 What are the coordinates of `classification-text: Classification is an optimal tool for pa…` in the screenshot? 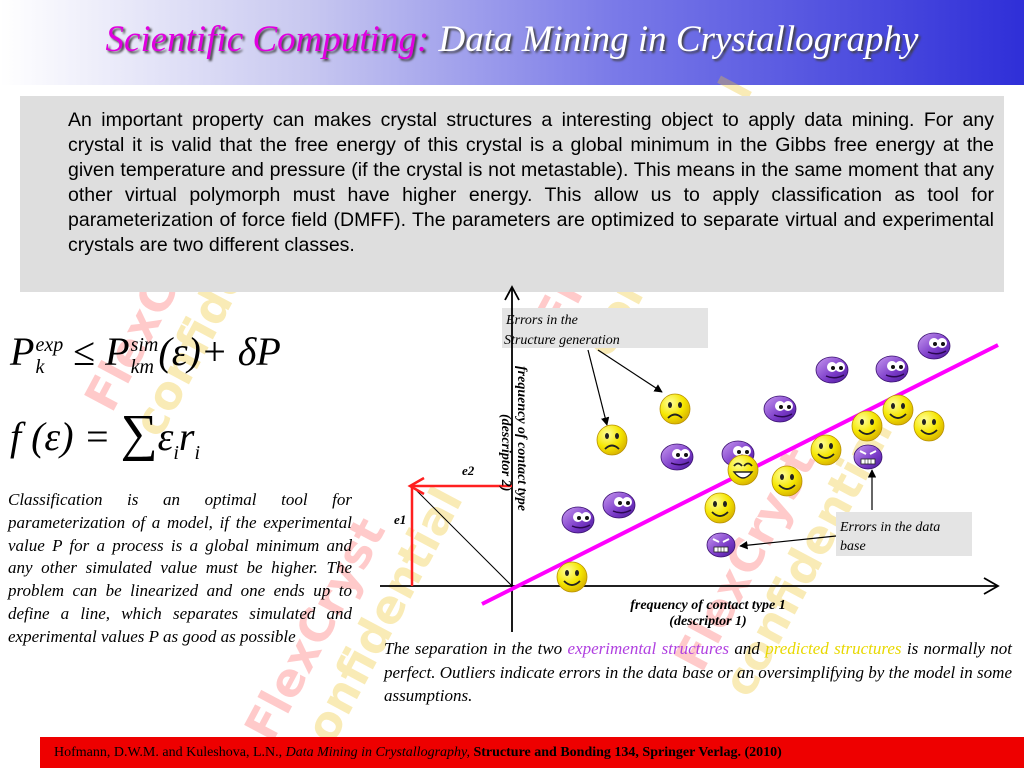 It's located at (180, 568).